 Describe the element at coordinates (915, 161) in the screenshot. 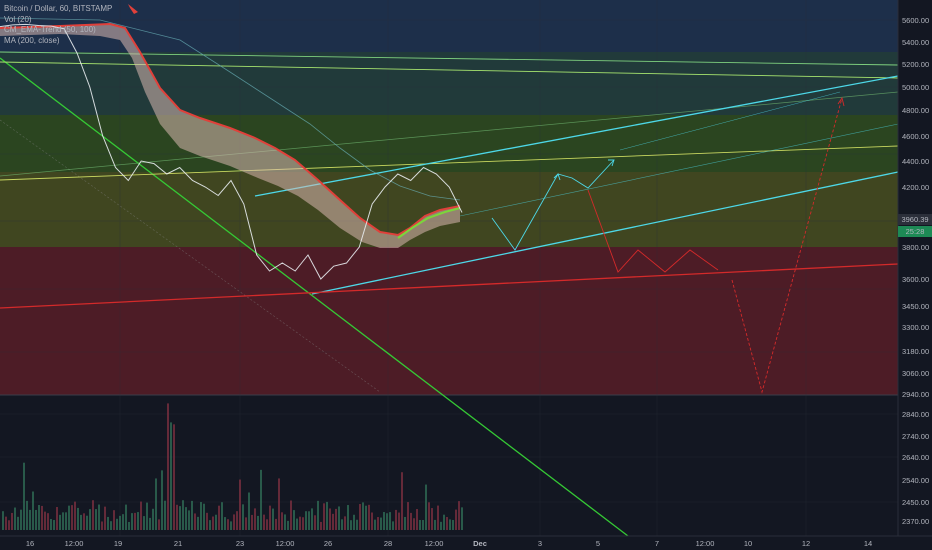

I see `y-tick-label: 4400.00` at that location.